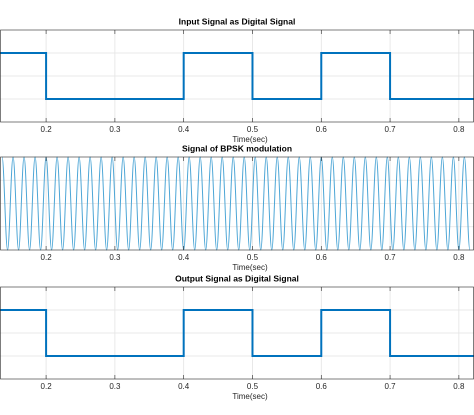 Image resolution: width=474 pixels, height=415 pixels. Describe the element at coordinates (237, 21) in the screenshot. I see `subplot-title: Input Signal as Digital Signal` at that location.